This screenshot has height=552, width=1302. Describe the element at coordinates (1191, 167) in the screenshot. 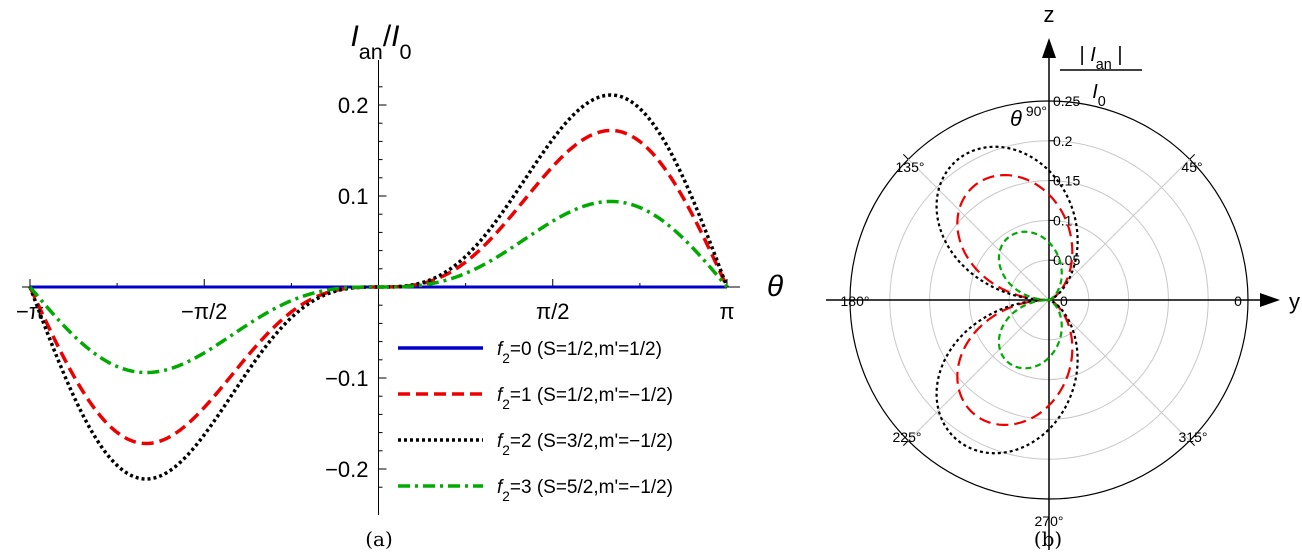

I see `angle-label-45: 45°` at that location.